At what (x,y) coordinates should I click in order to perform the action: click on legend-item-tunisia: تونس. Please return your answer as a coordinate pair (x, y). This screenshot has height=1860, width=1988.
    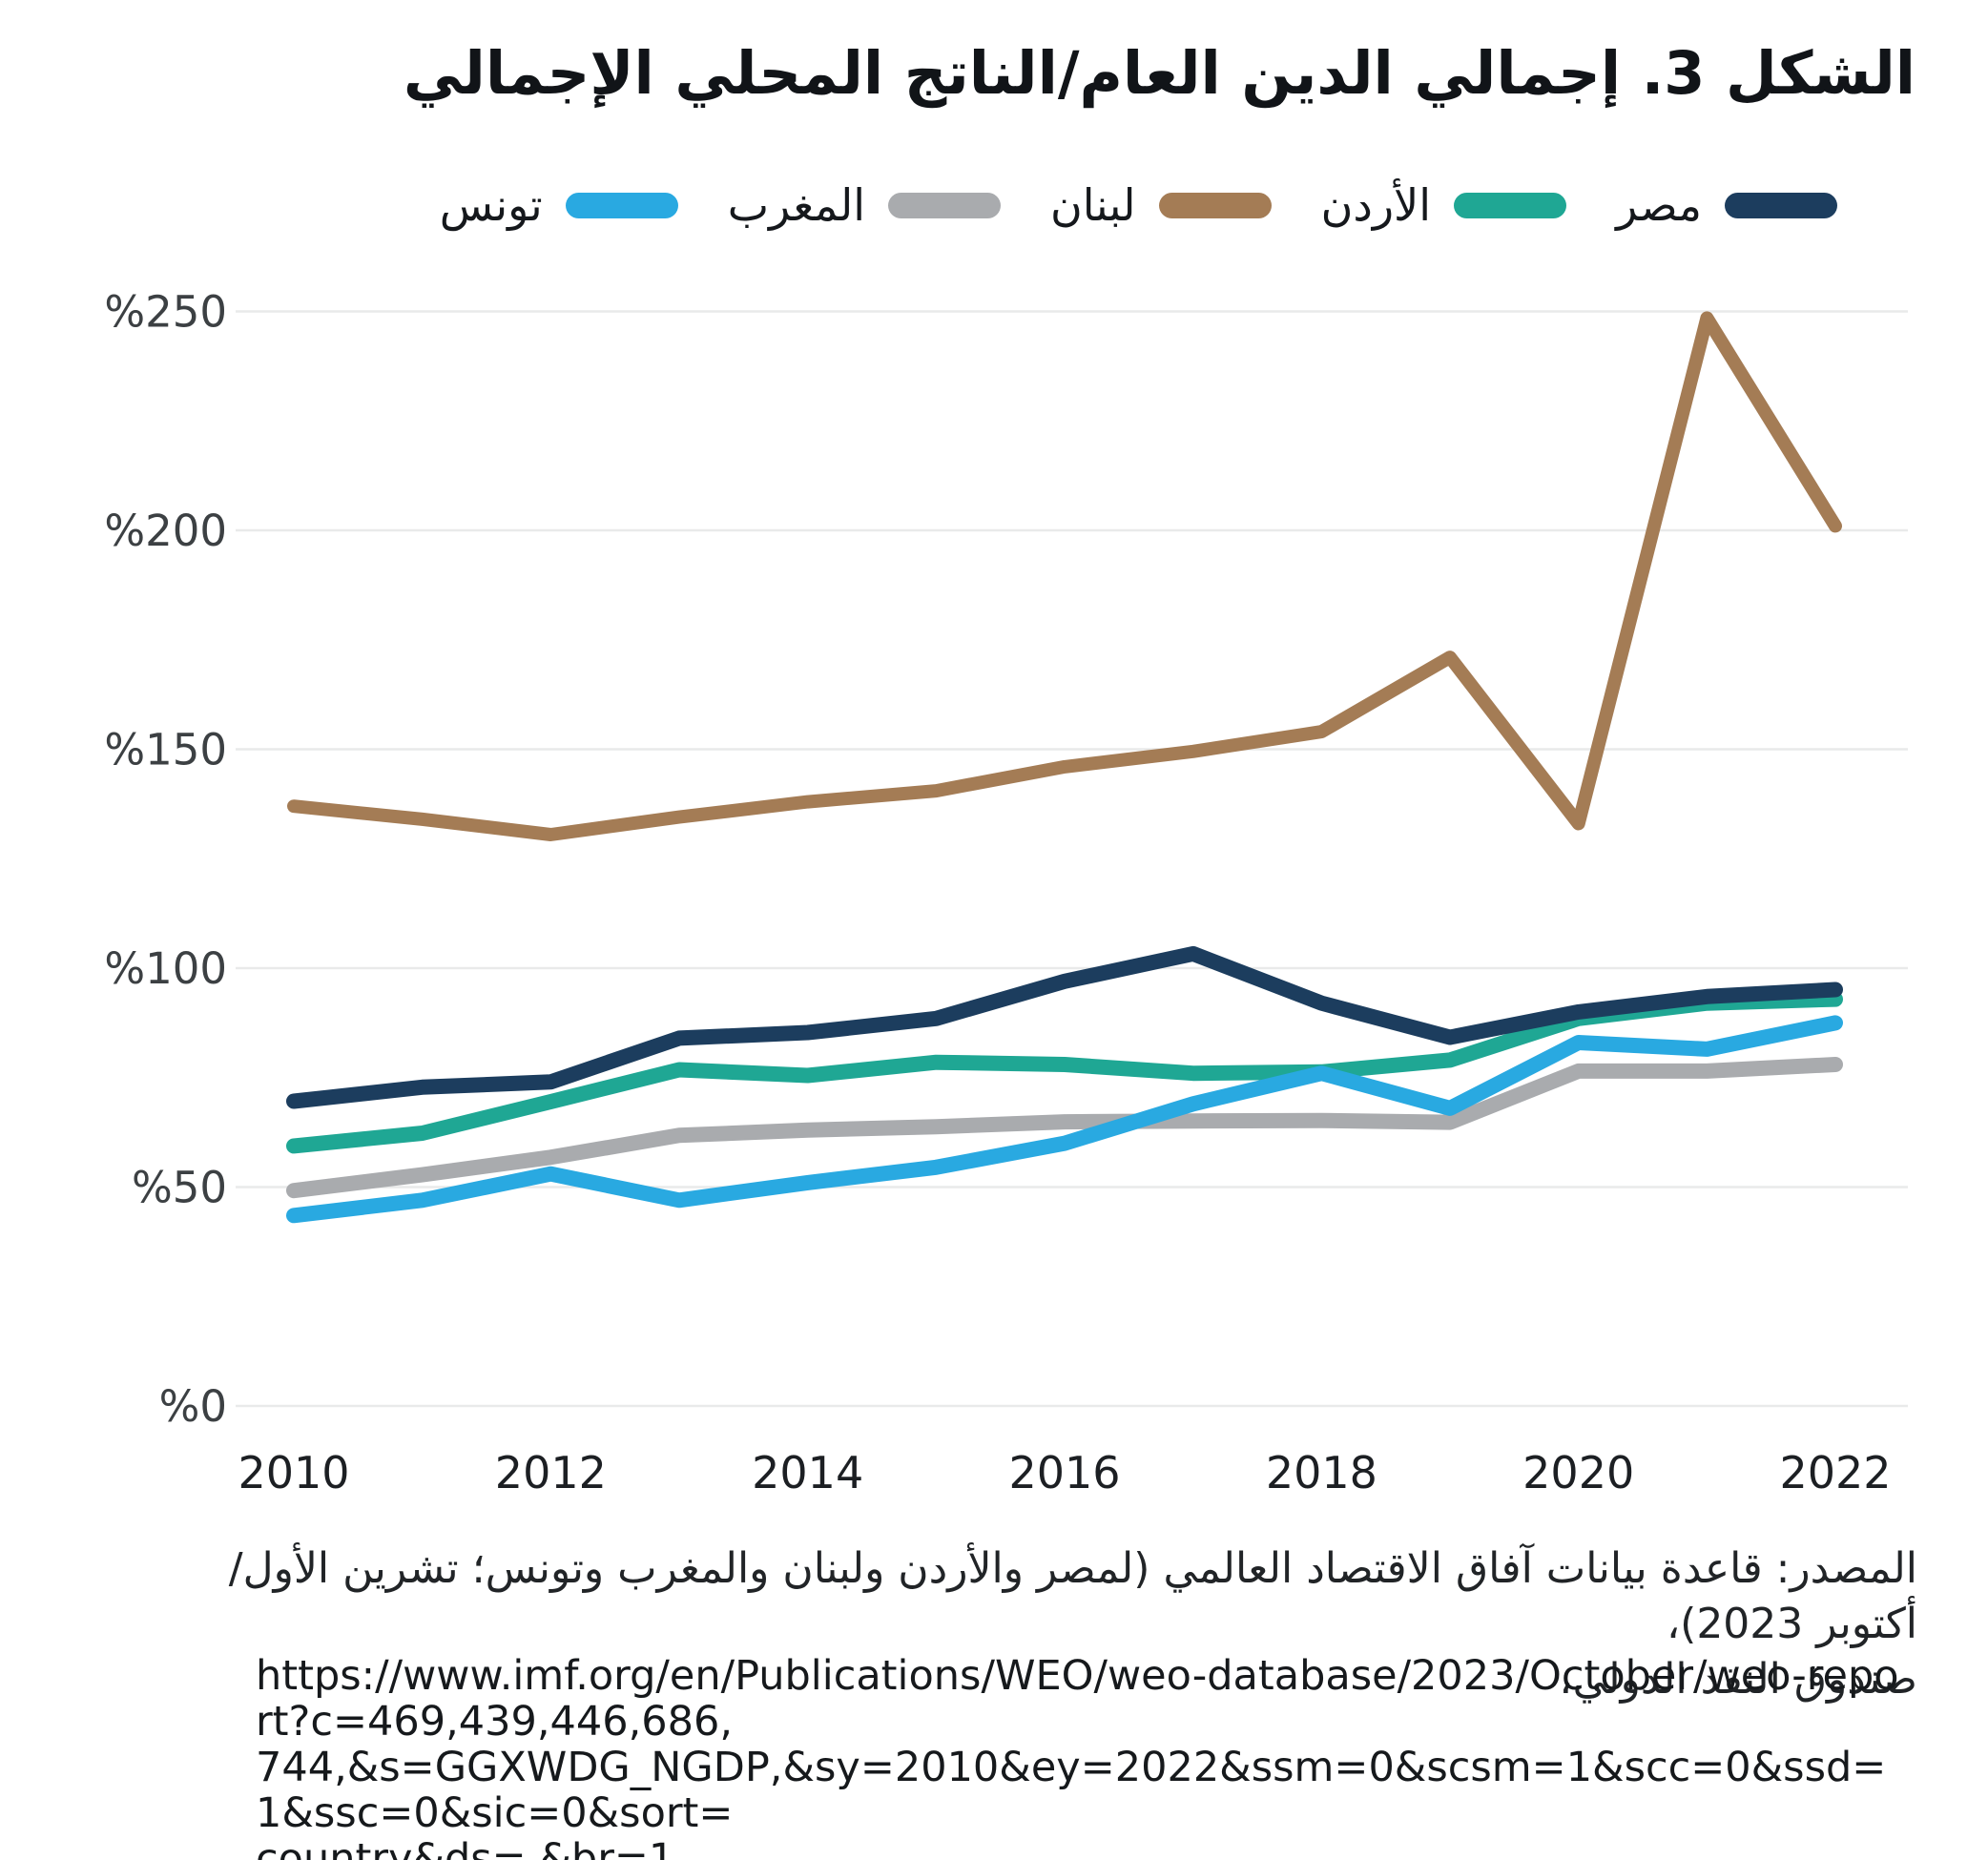
    Looking at the image, I should click on (559, 205).